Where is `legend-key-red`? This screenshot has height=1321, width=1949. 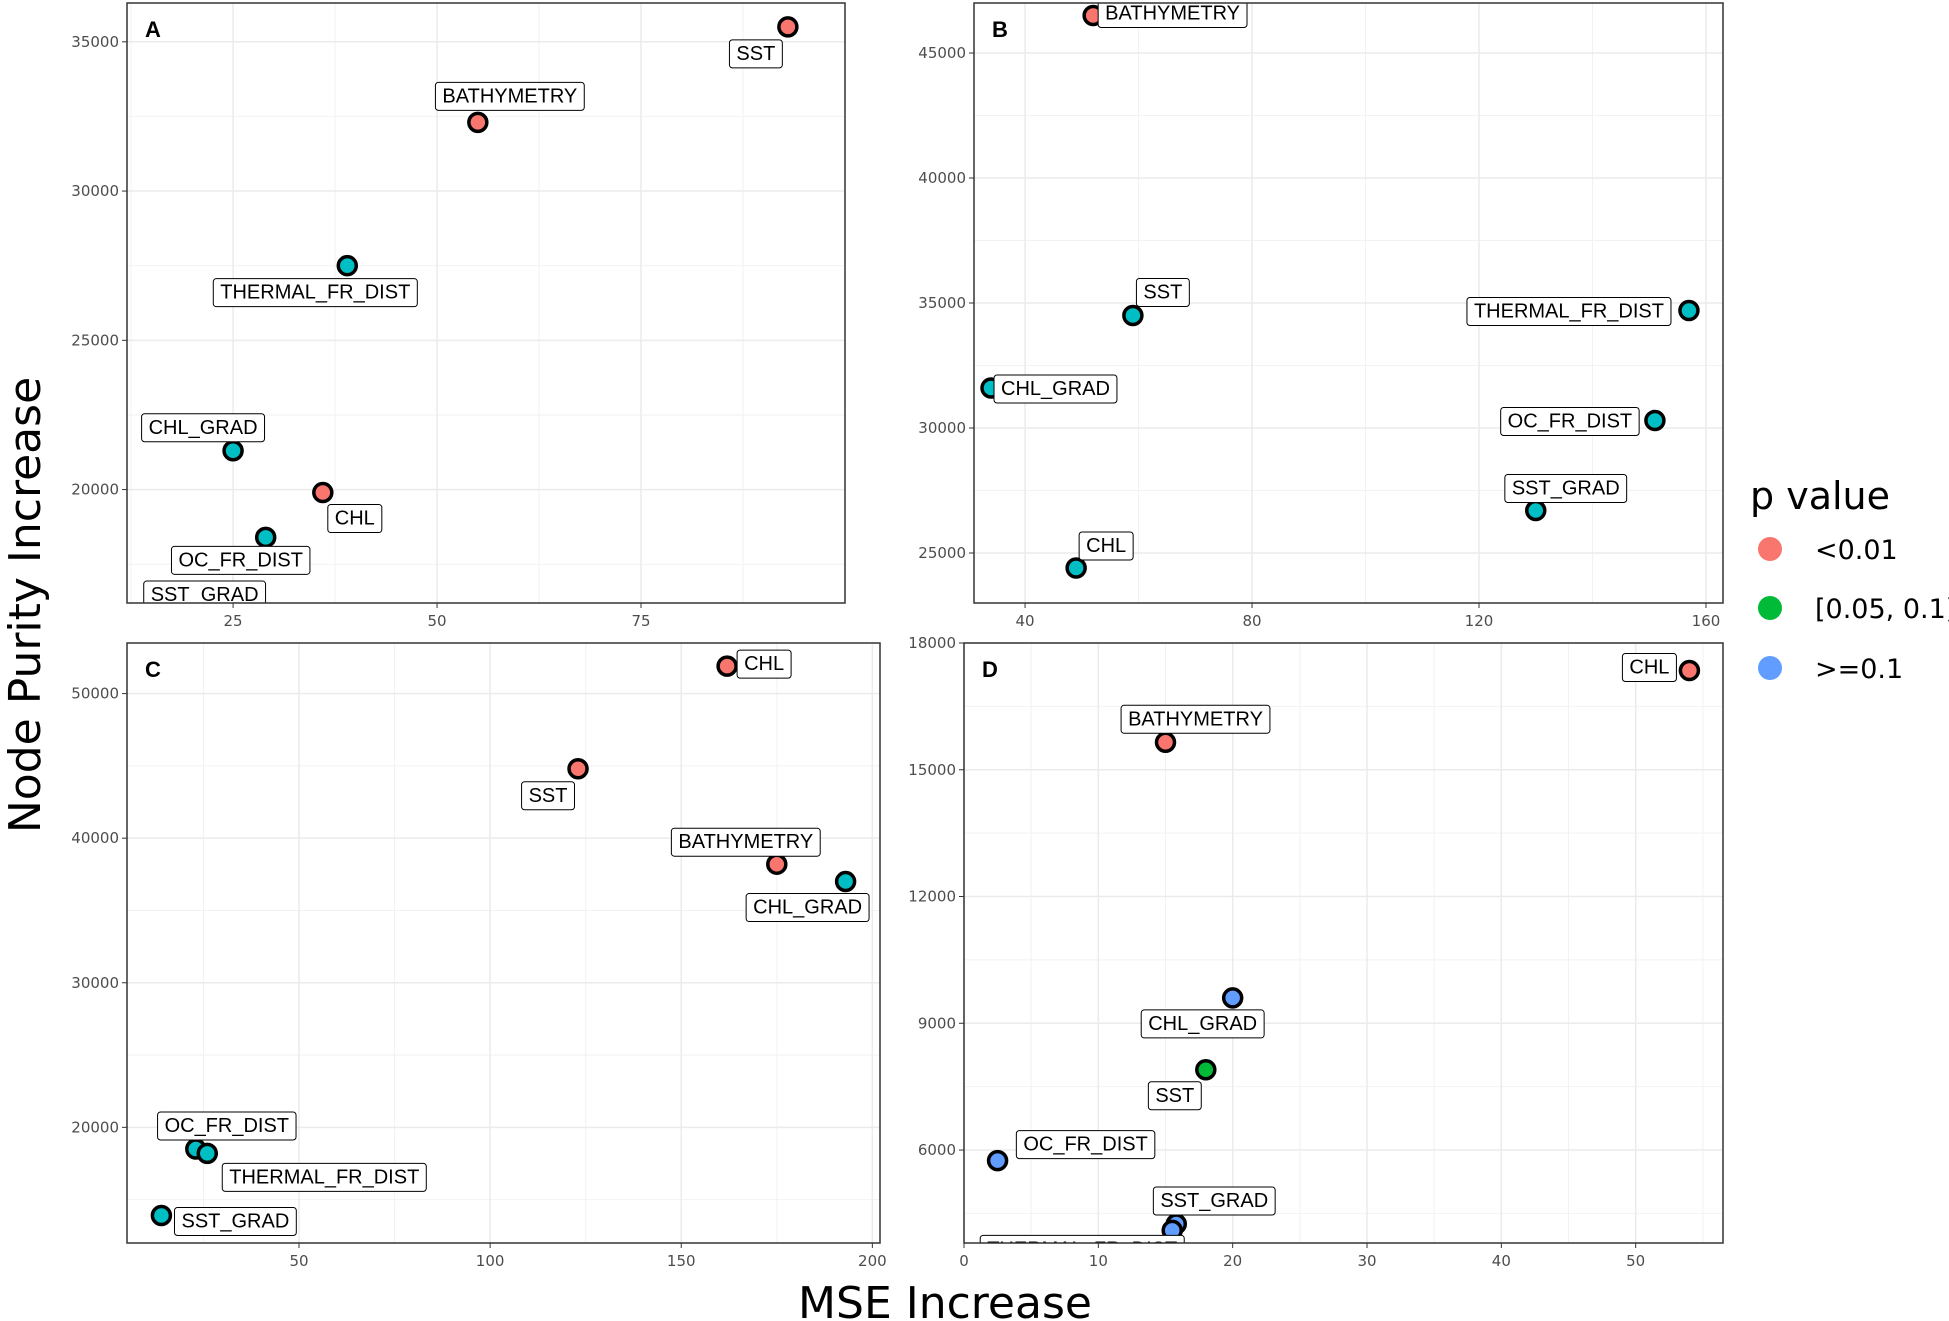 legend-key-red is located at coordinates (1770, 549).